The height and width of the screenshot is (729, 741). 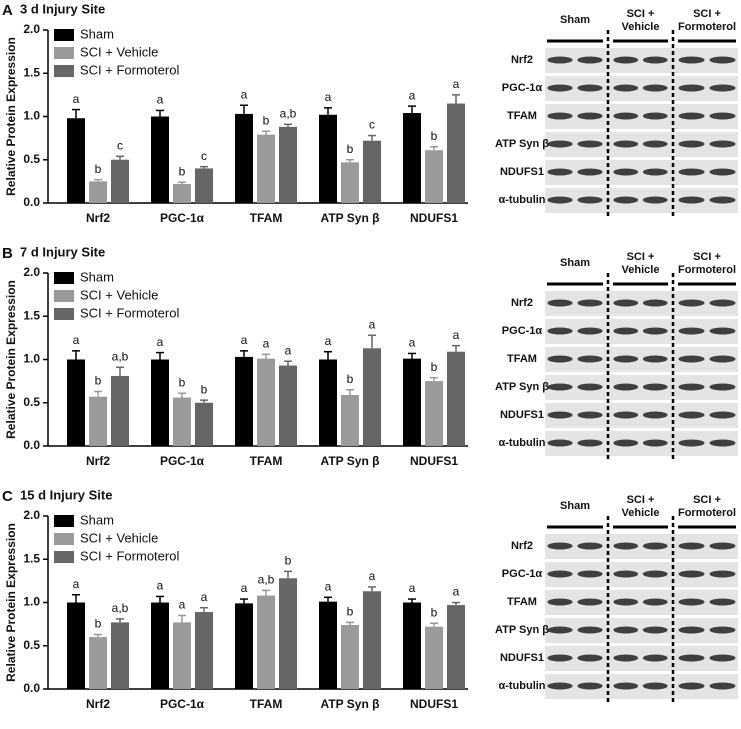 I want to click on blot-row-label: PGC-1α, so click(x=522, y=574).